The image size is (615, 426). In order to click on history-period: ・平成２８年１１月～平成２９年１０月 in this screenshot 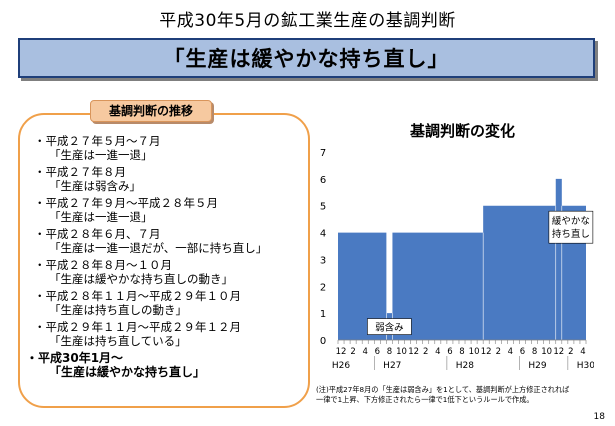, I will do `click(137, 296)`.